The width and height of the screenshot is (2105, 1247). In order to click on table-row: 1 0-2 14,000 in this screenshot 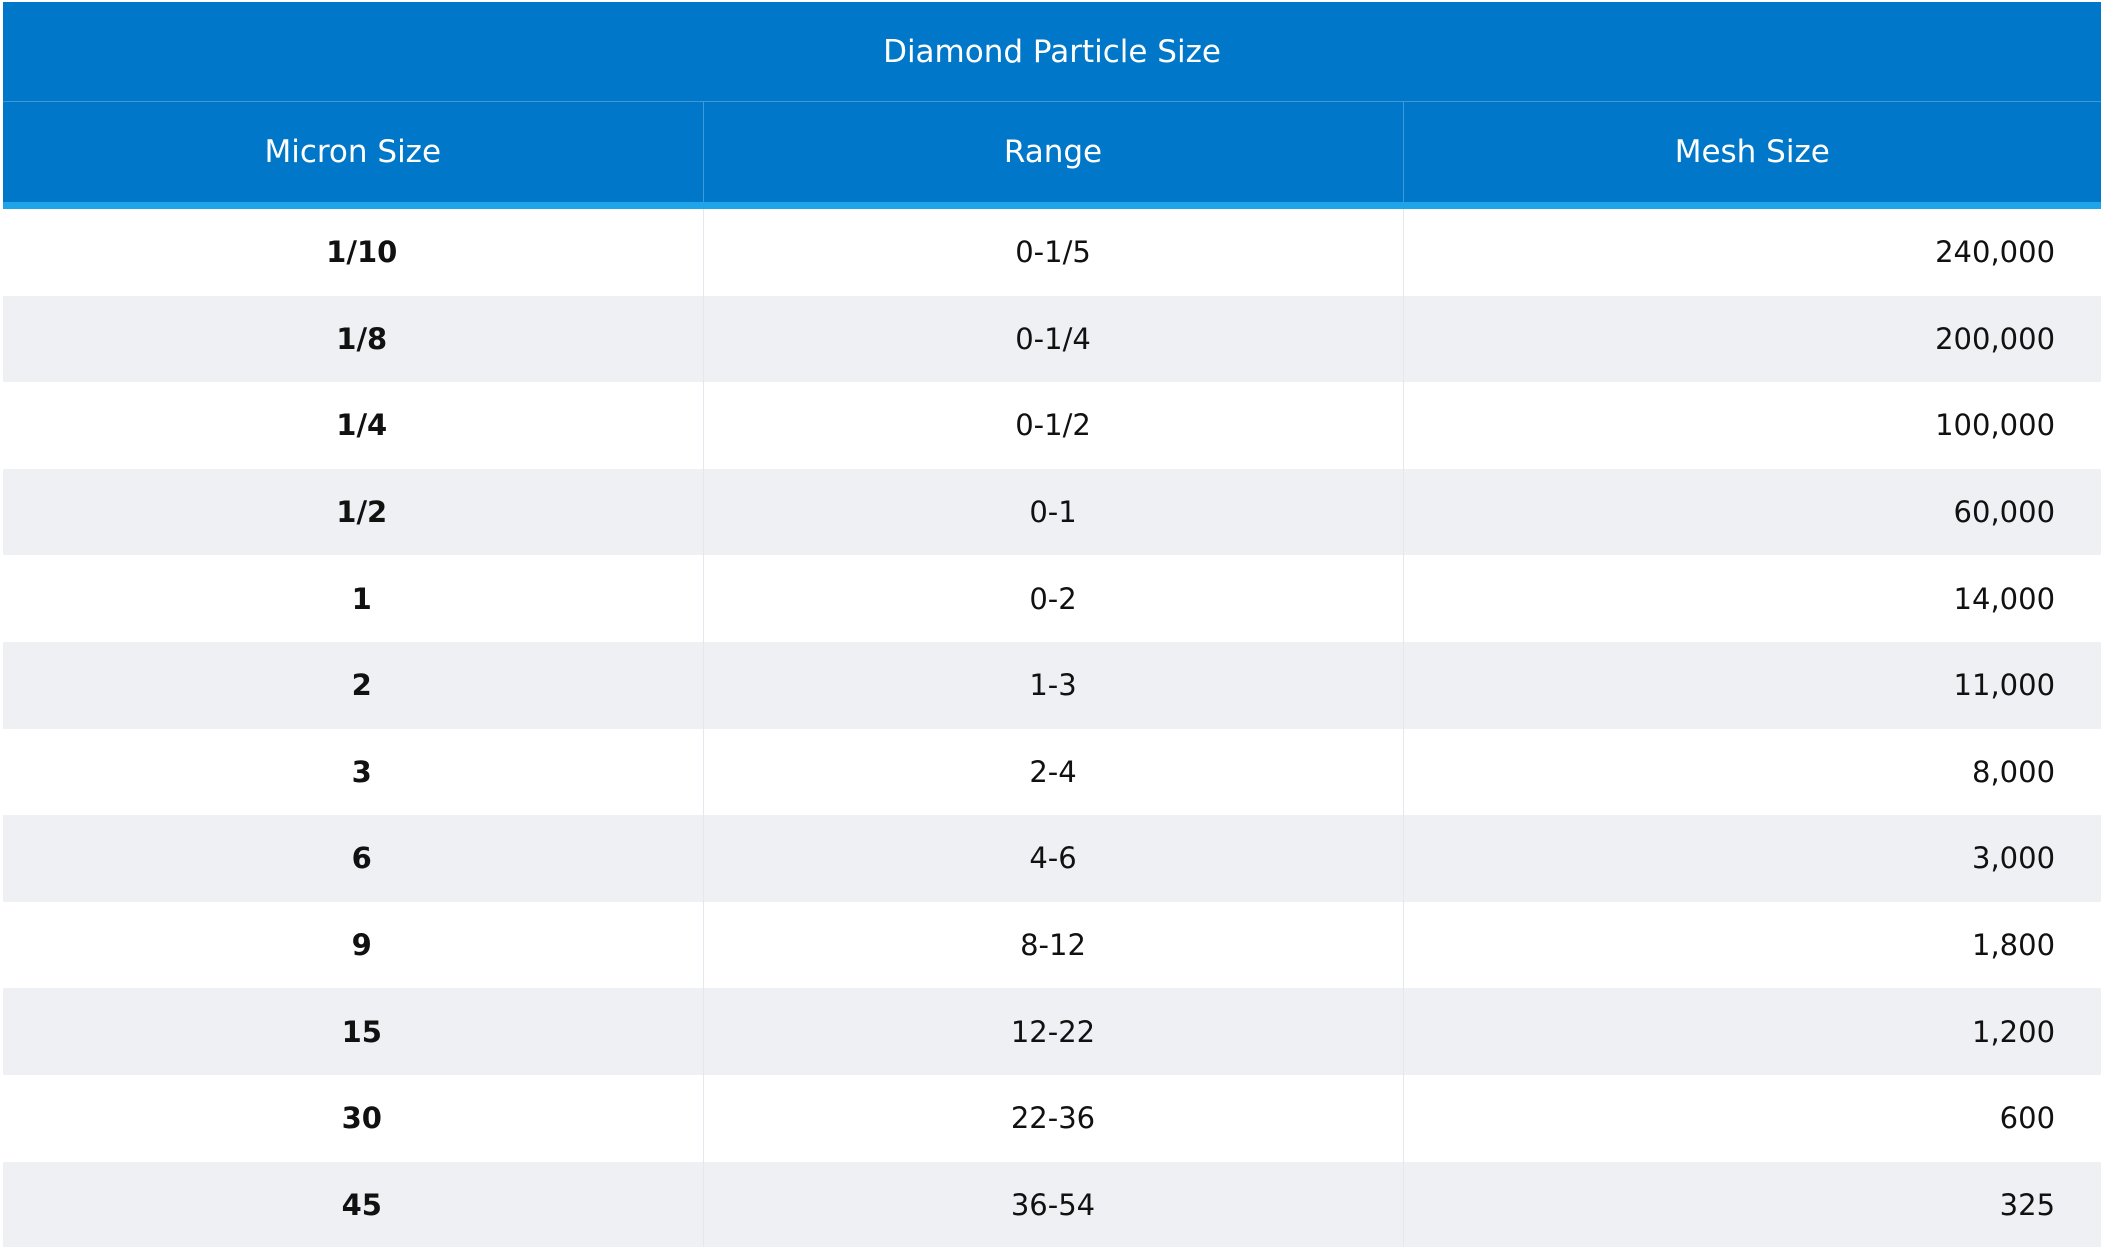, I will do `click(1052, 598)`.